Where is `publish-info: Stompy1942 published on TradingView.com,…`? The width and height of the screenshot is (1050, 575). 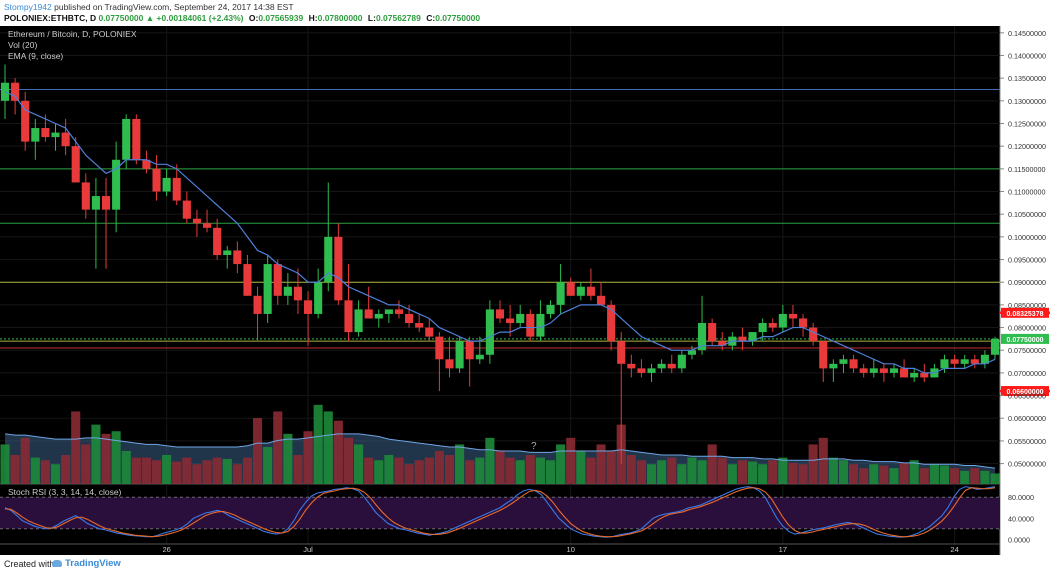
publish-info: Stompy1942 published on TradingView.com,… is located at coordinates (149, 7).